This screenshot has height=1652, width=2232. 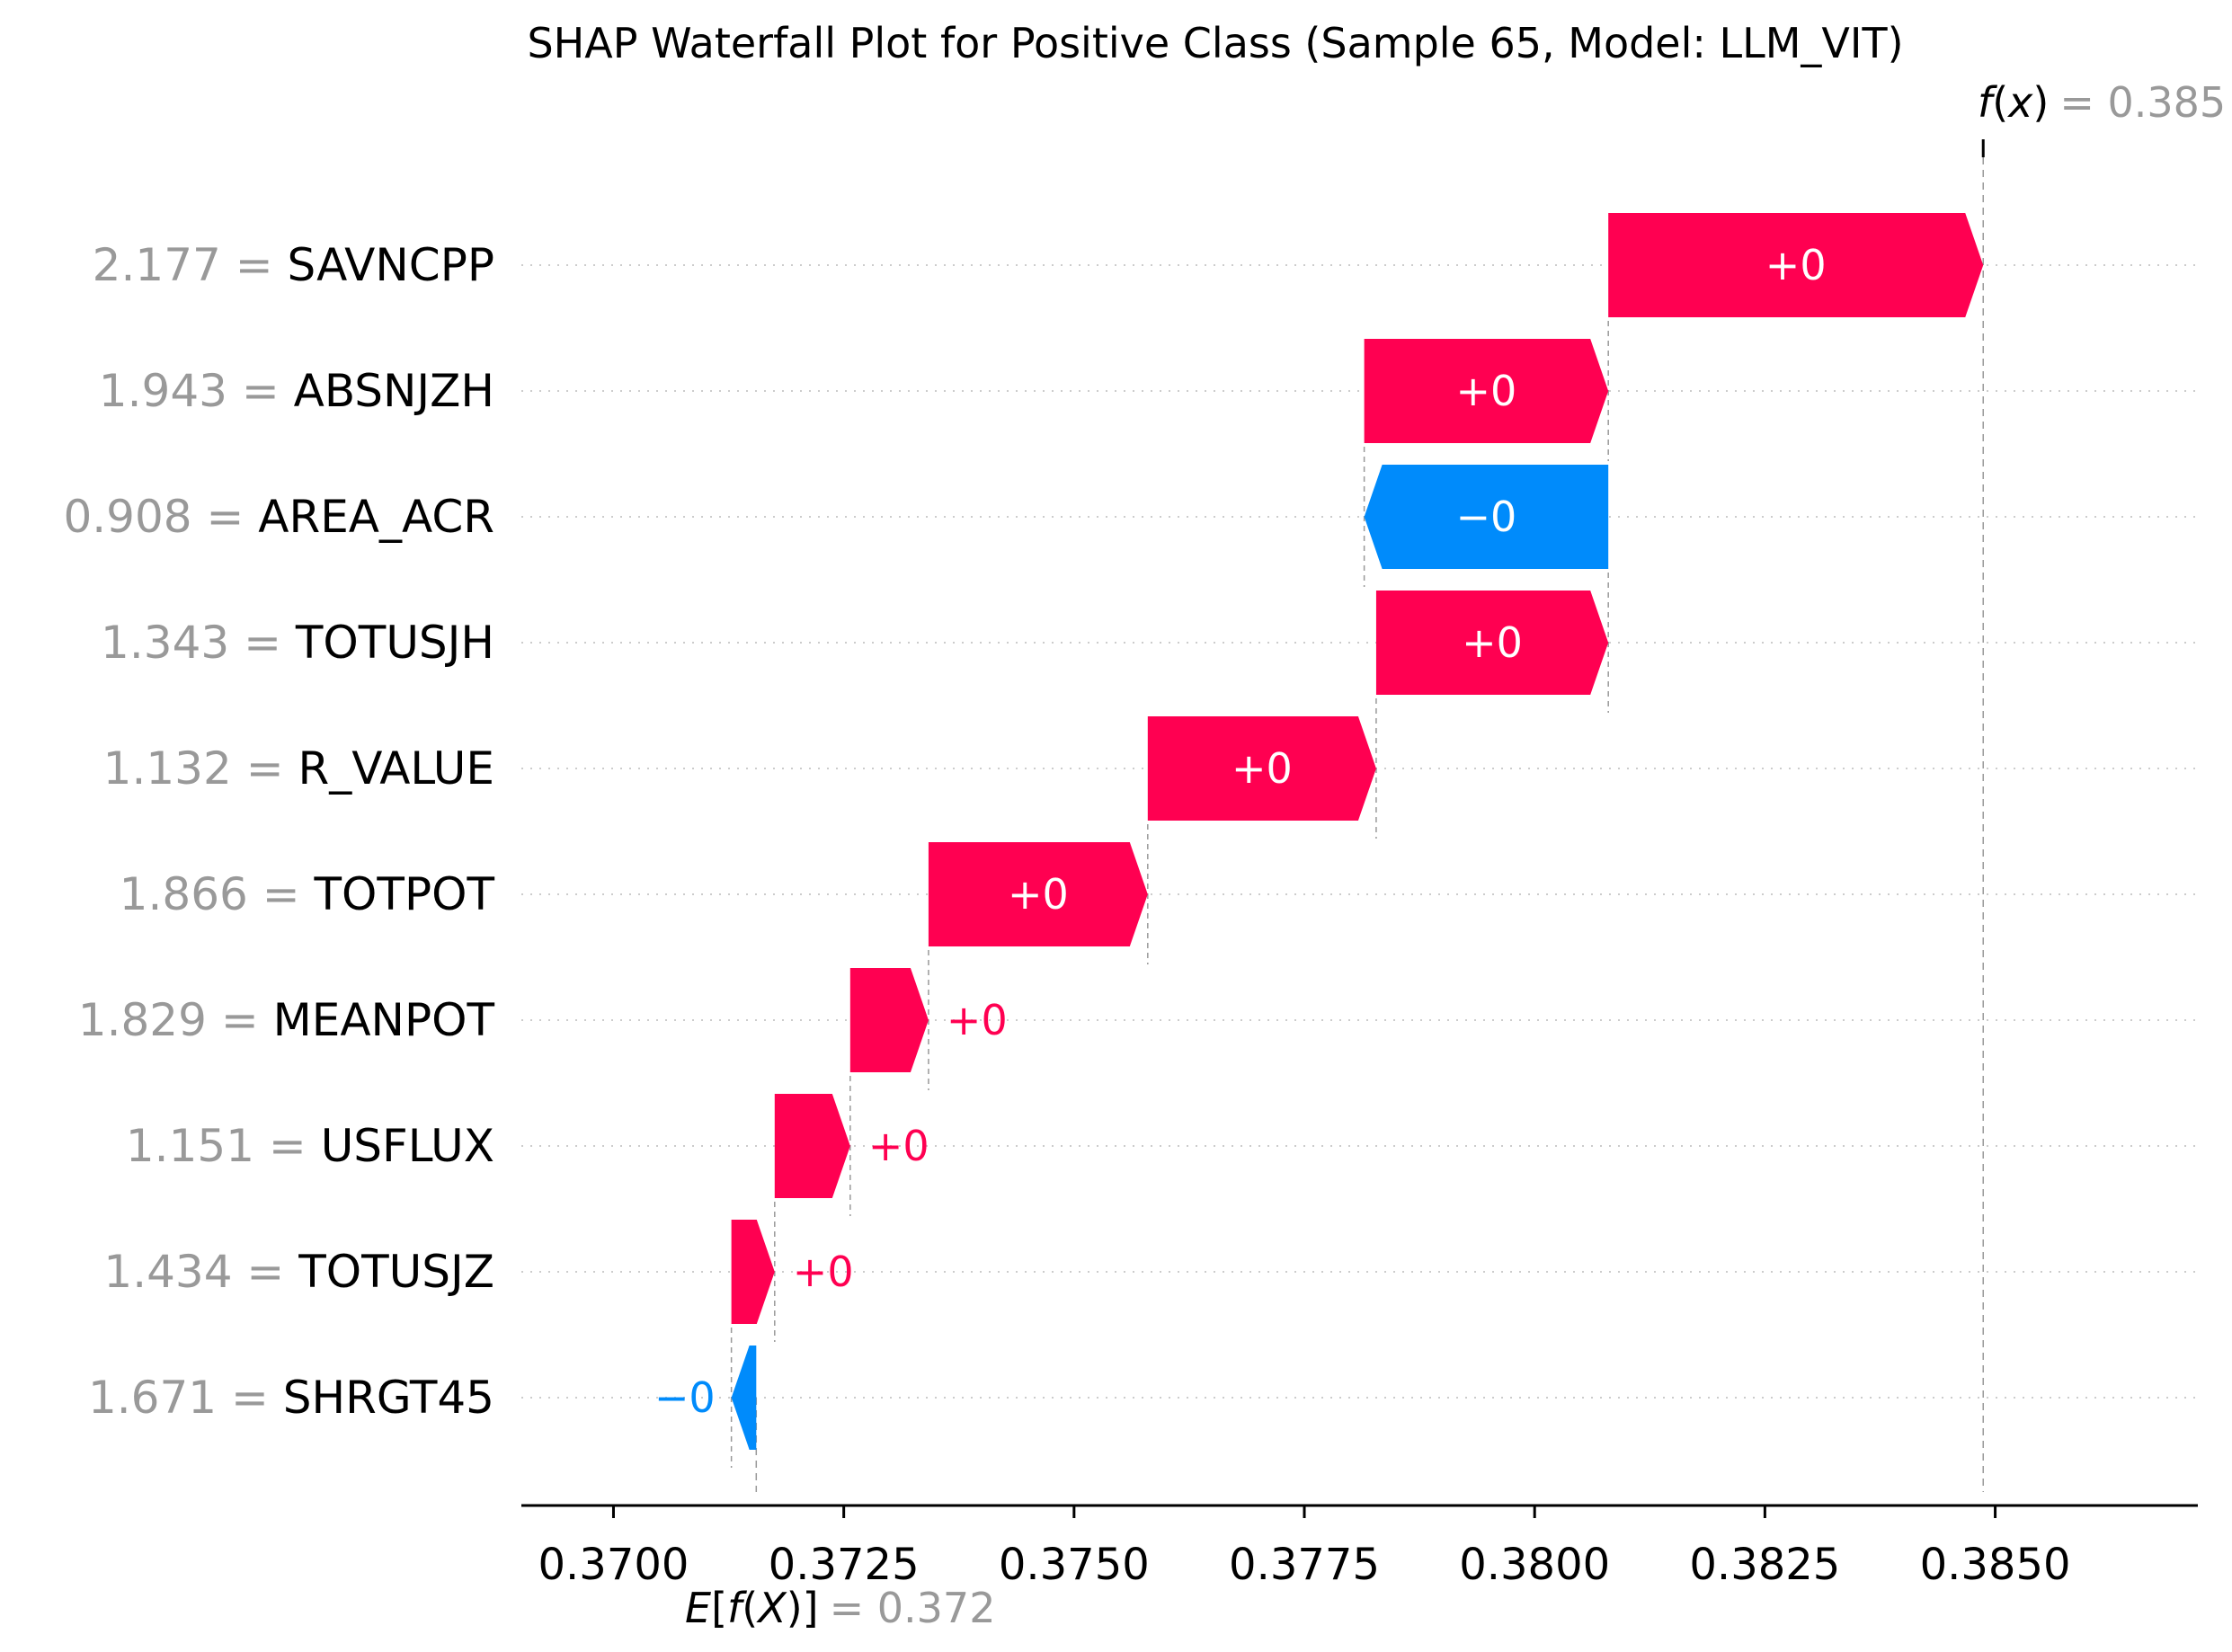 I want to click on feature-label: 1.132 = R_VALUE, so click(x=298, y=768).